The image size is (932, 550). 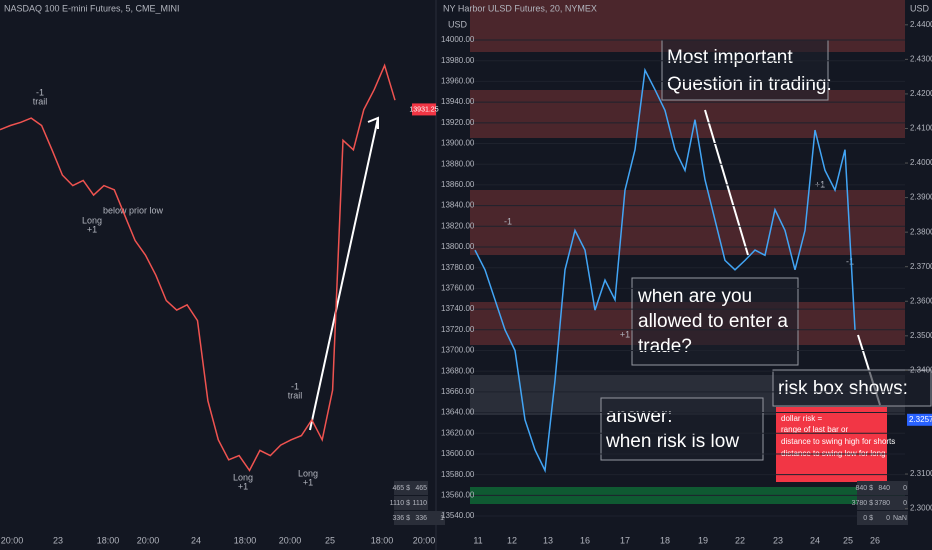 I want to click on y2-tick-label: 2.4100, so click(x=921, y=128).